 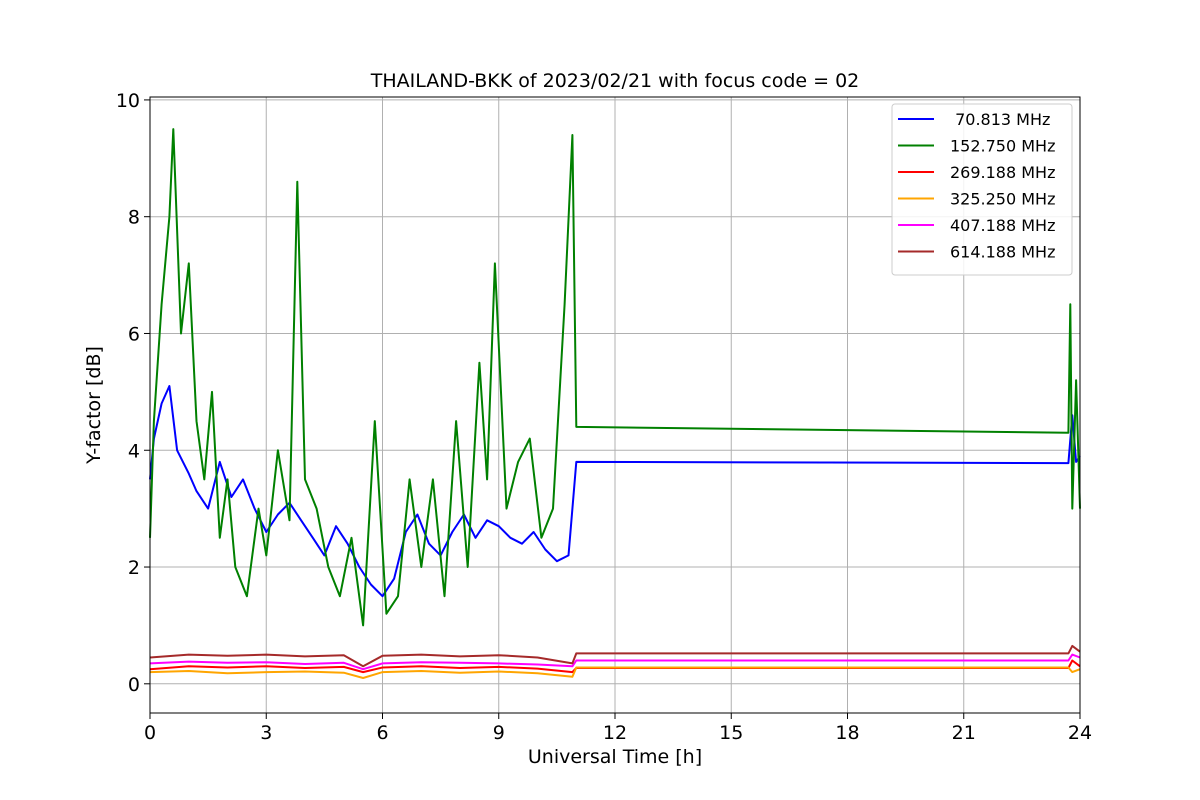 What do you see at coordinates (134, 334) in the screenshot?
I see `y-tick-label: 6` at bounding box center [134, 334].